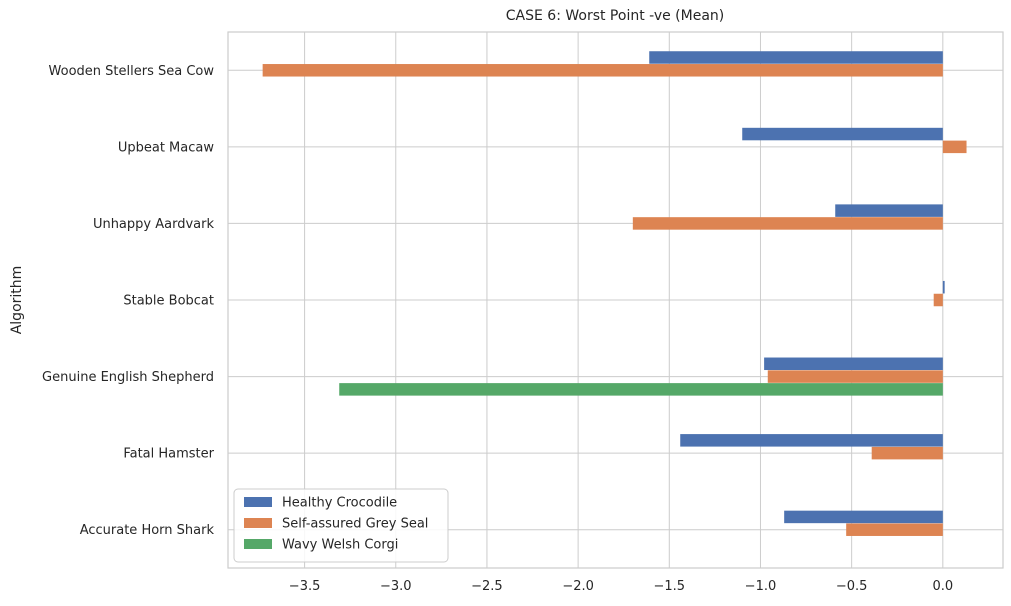 The width and height of the screenshot is (1011, 606). I want to click on x-tick-label: −1.0, so click(761, 586).